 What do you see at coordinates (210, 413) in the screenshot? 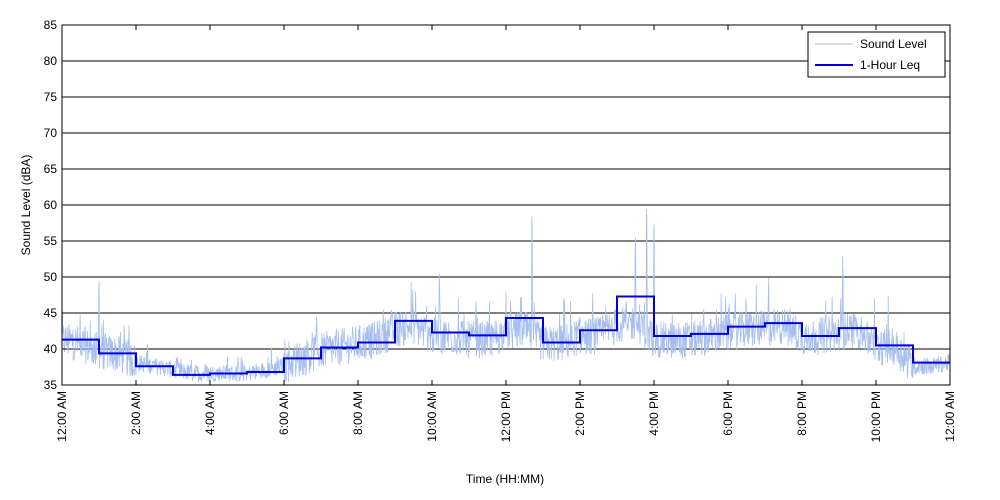
I see `x-tick-label: 4:00 AM` at bounding box center [210, 413].